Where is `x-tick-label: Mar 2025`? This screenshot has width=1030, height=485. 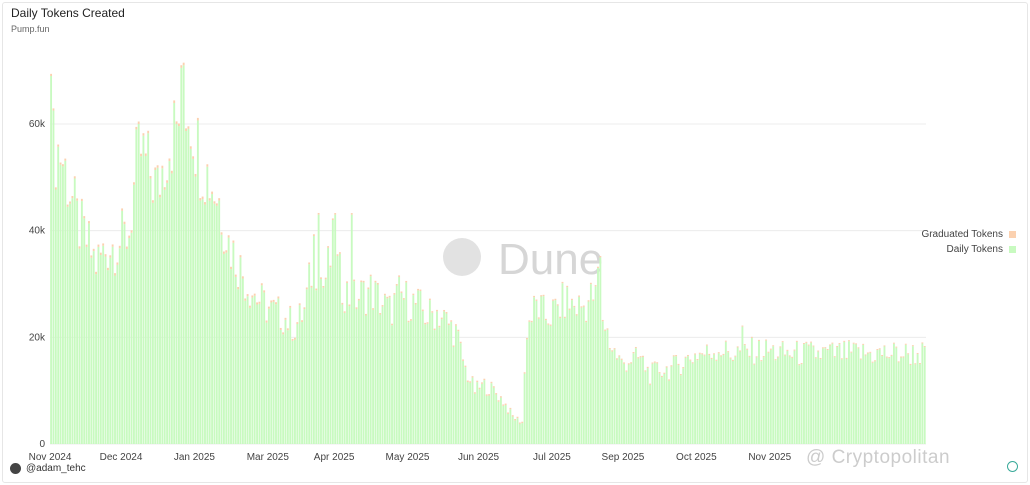 x-tick-label: Mar 2025 is located at coordinates (268, 457).